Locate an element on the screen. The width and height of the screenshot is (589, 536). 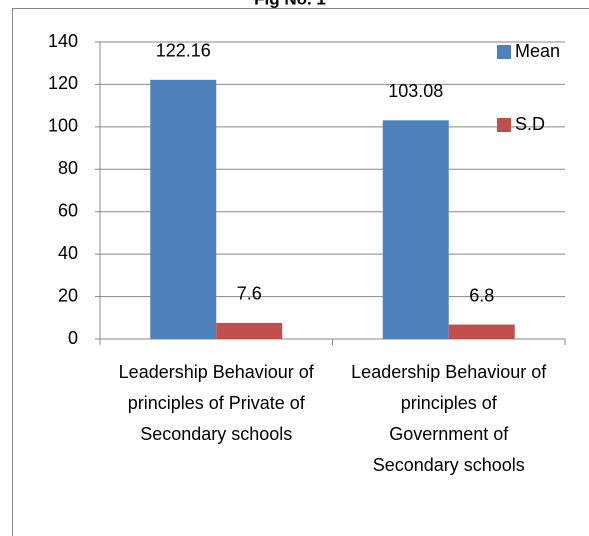
data-label: 122.16 is located at coordinates (183, 51).